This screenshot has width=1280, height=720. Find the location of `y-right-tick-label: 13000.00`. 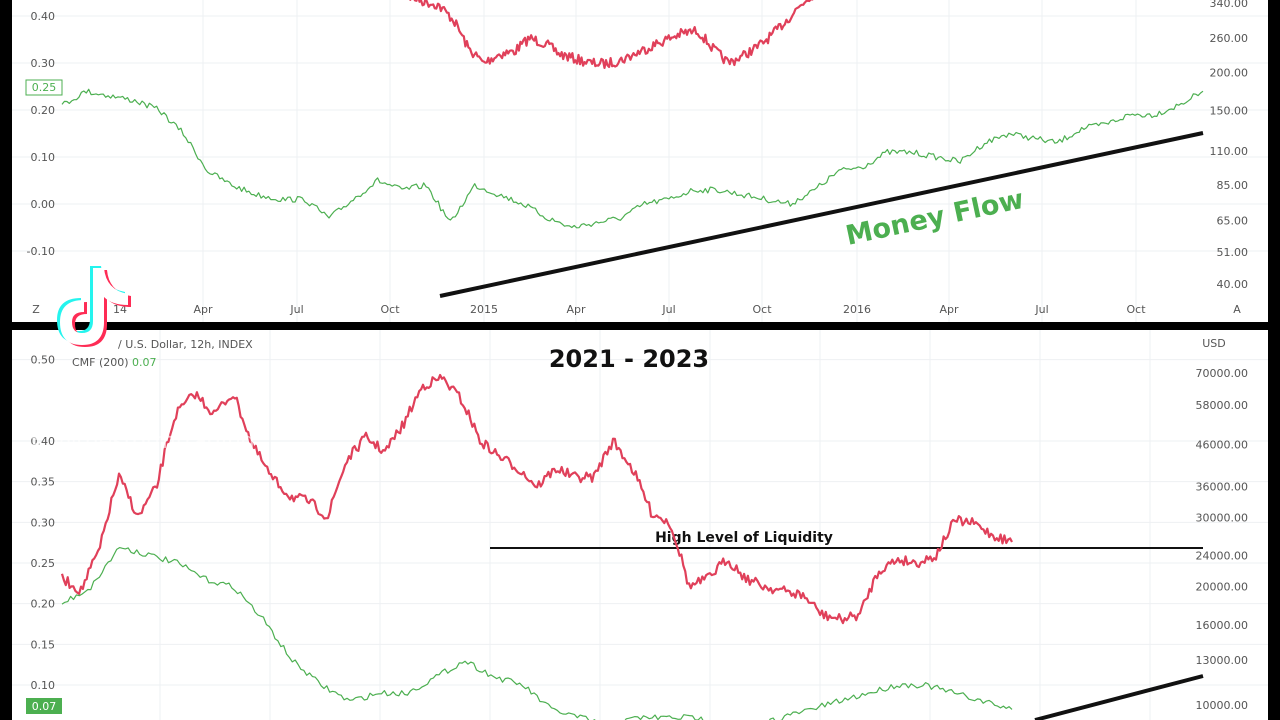

y-right-tick-label: 13000.00 is located at coordinates (1222, 660).